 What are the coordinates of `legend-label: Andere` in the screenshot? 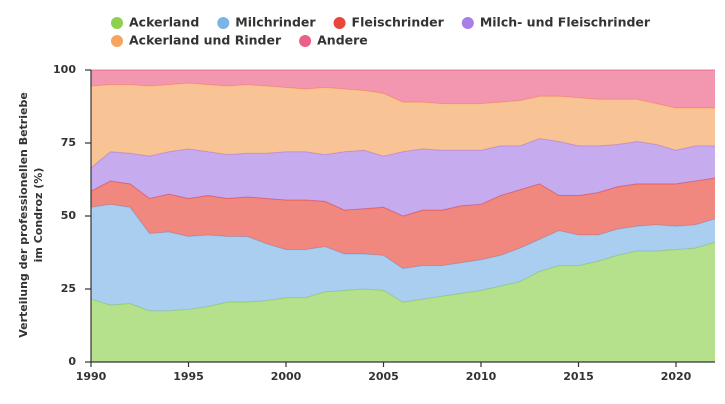 It's located at (342, 40).